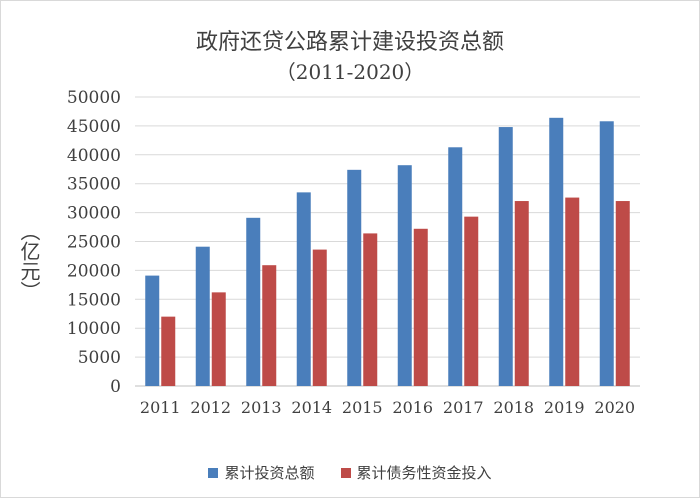 This screenshot has width=700, height=498. I want to click on x-tick-label: 2020, so click(614, 407).